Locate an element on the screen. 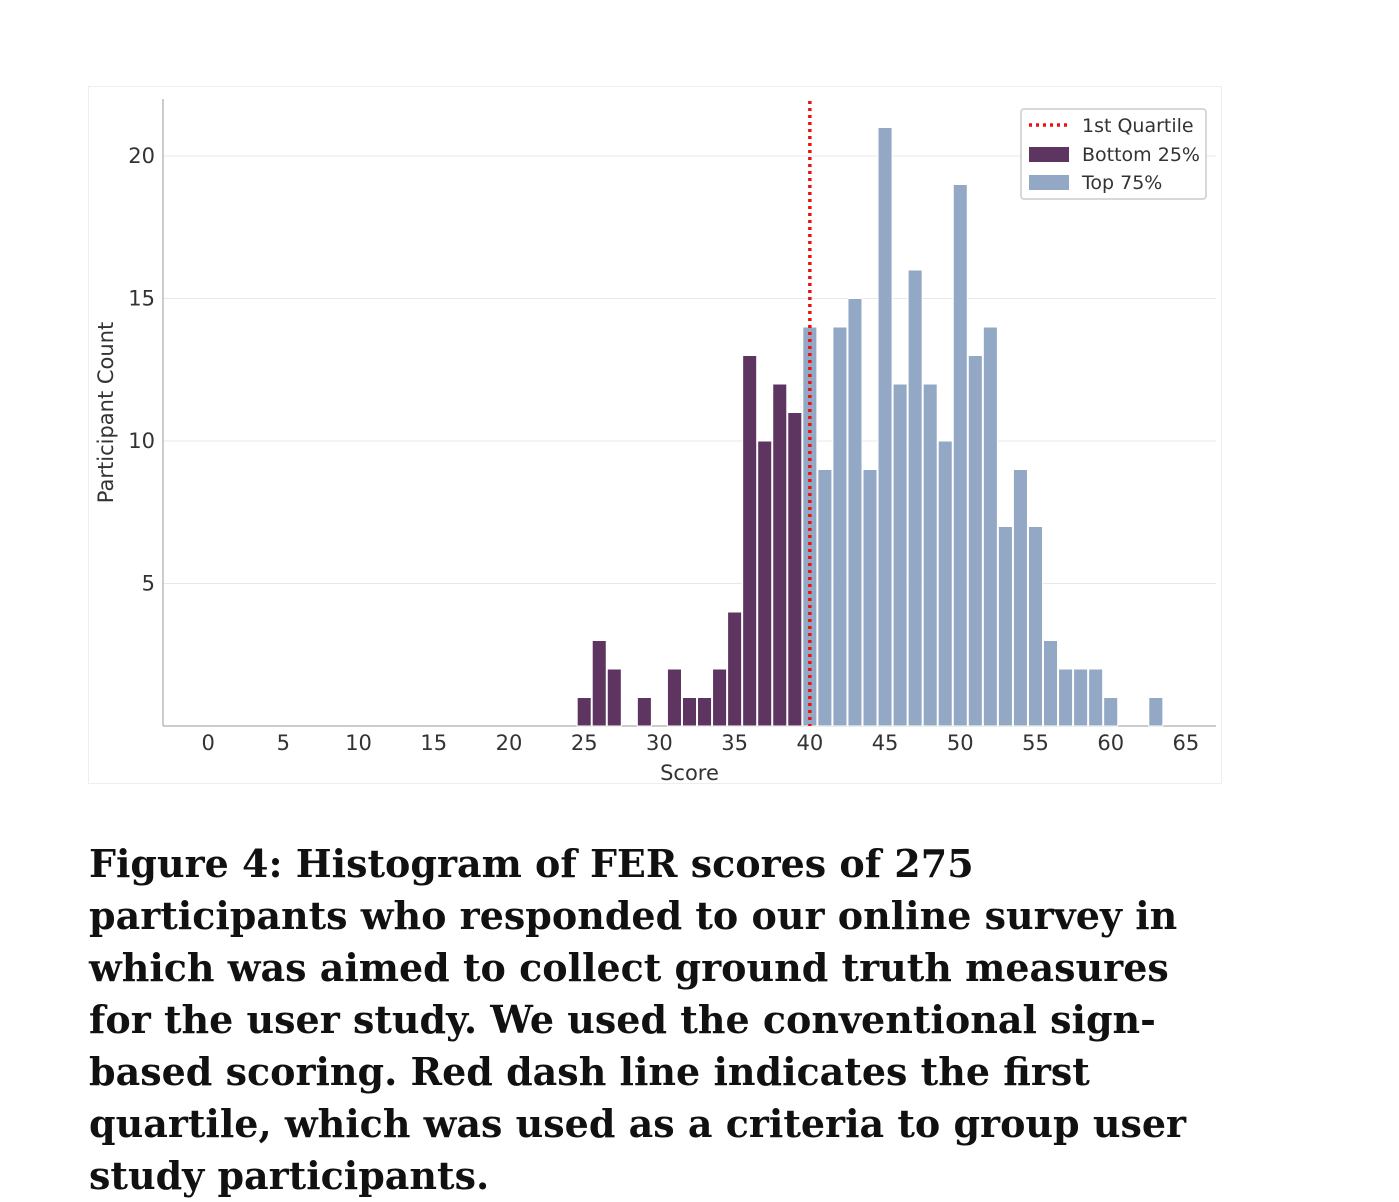 The image size is (1399, 1202). y-tick-label: 10 is located at coordinates (141, 441).